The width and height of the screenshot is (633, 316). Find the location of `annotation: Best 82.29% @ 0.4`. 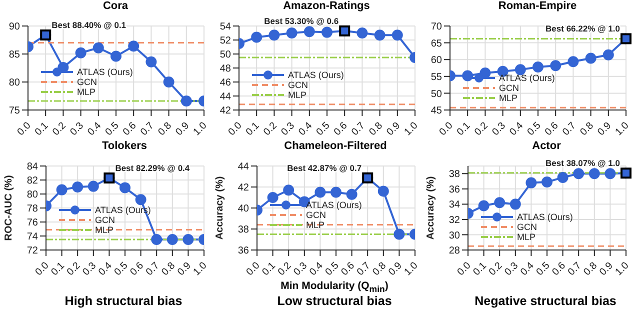

annotation: Best 82.29% @ 0.4 is located at coordinates (152, 167).